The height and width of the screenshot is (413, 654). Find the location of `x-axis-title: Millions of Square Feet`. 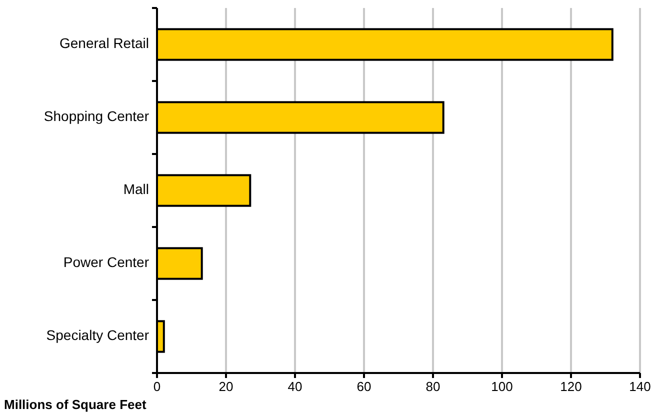

x-axis-title: Millions of Square Feet is located at coordinates (75, 404).